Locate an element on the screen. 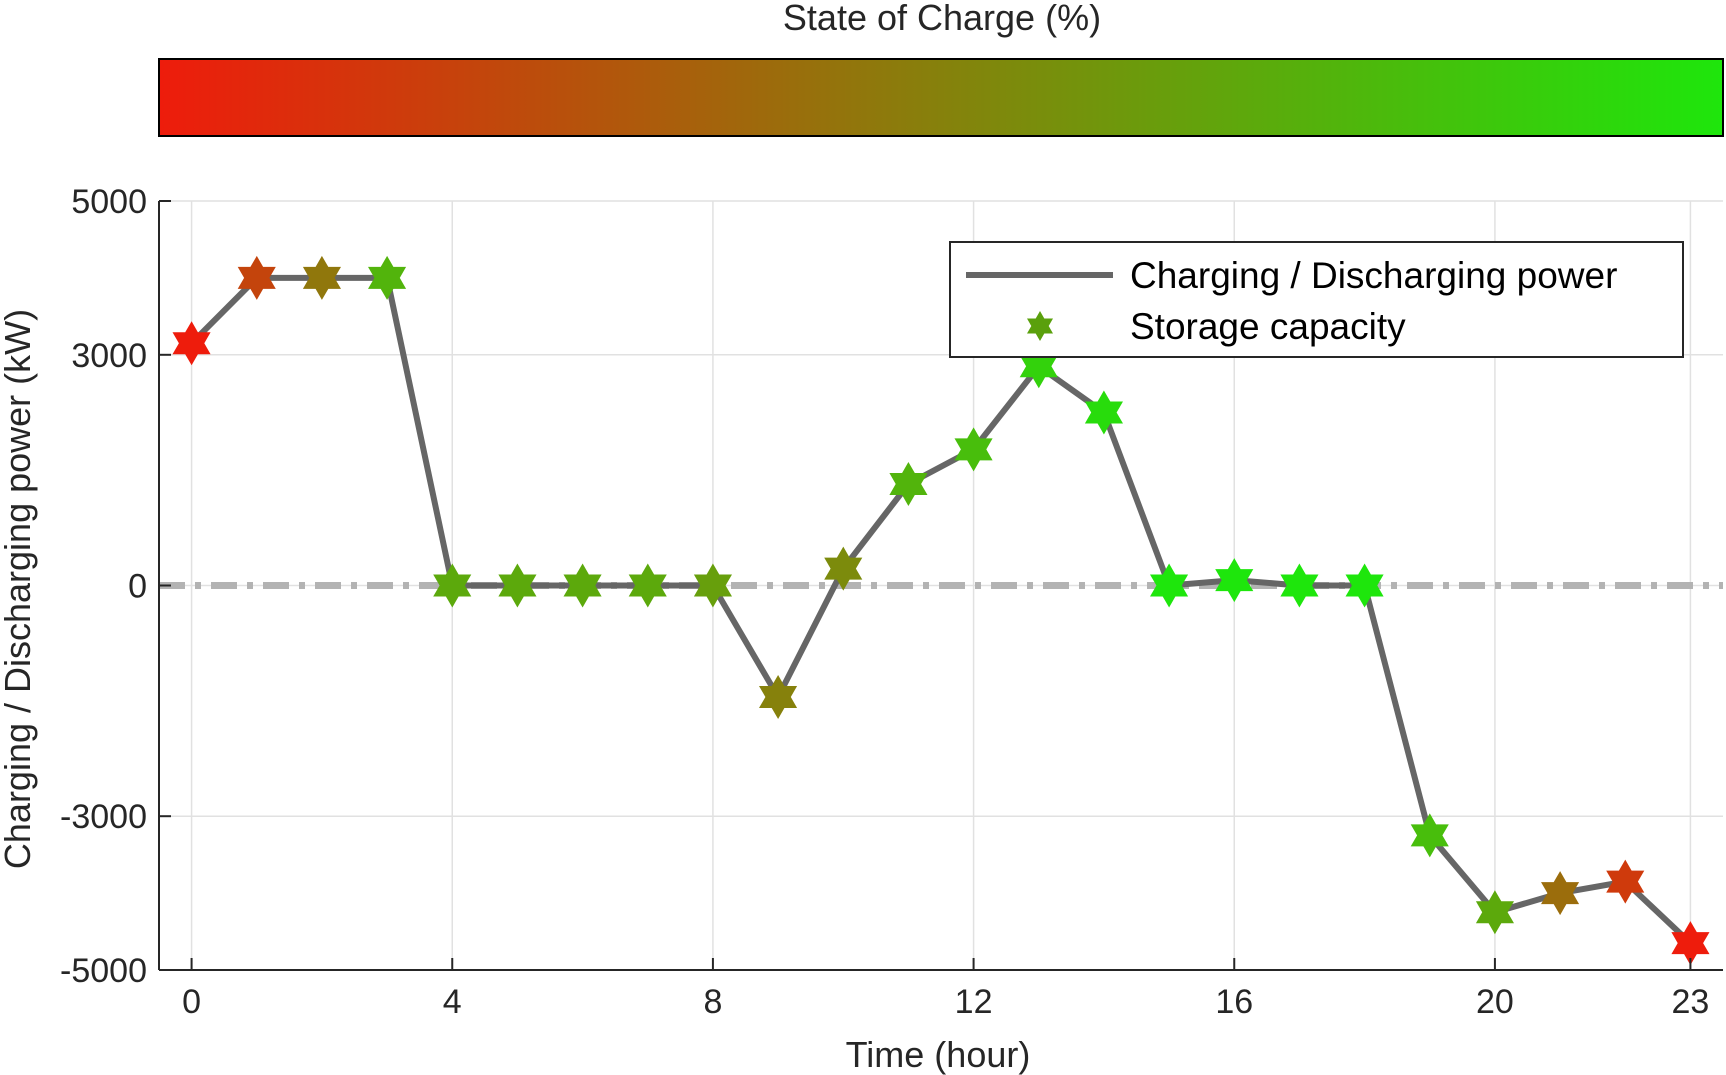  legend-star-icon is located at coordinates (1040, 326).